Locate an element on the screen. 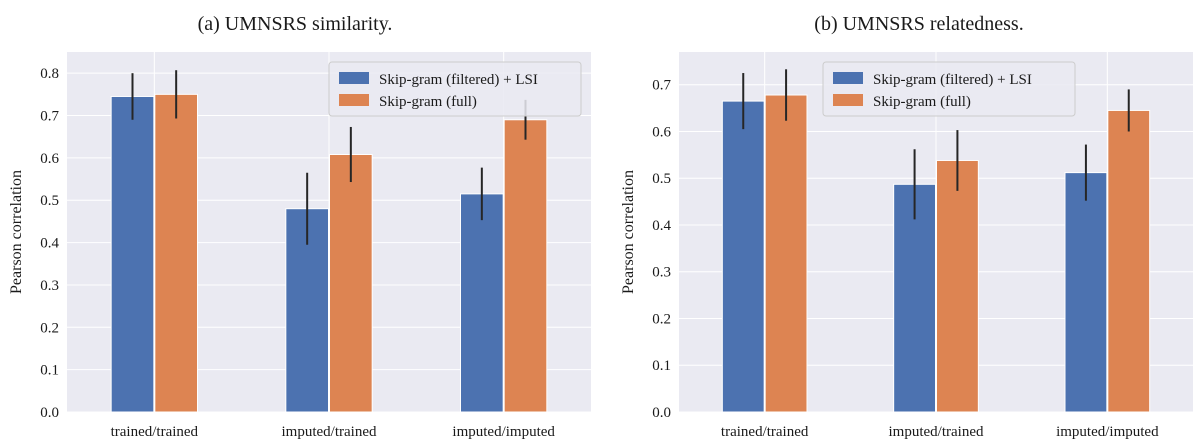  y-tick-label: 0.8 is located at coordinates (49, 74).